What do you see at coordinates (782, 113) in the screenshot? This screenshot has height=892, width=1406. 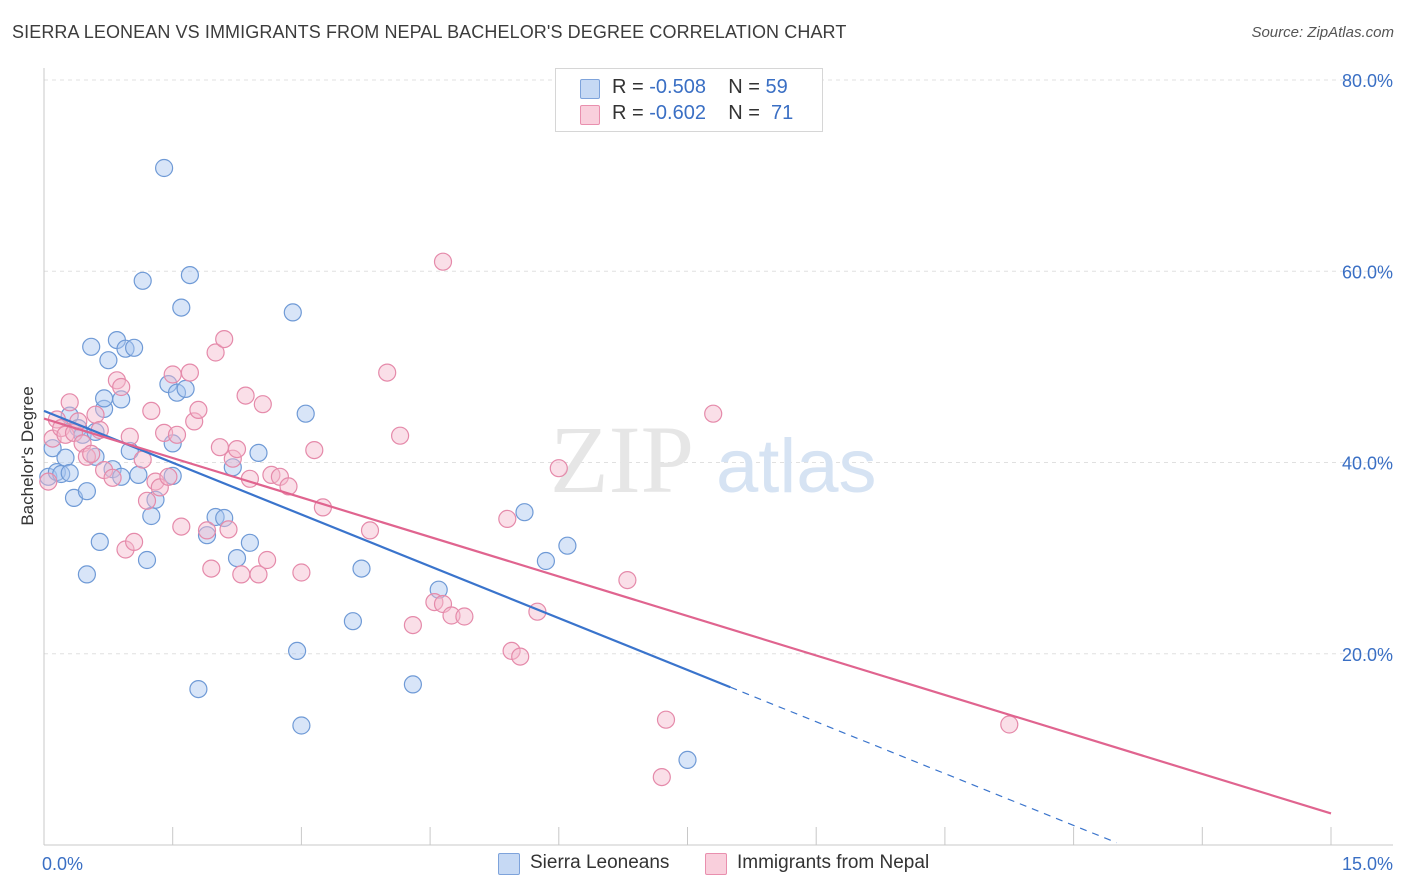 I see `n-value: 71` at bounding box center [782, 113].